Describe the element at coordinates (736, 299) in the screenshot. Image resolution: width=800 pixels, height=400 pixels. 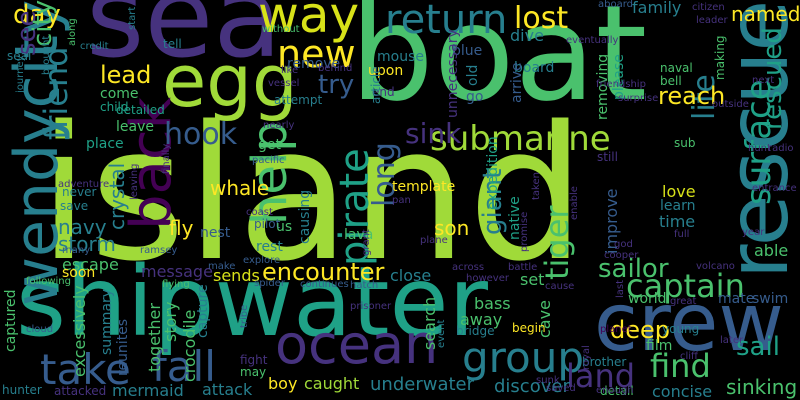
I see `cloud-word: mate` at that location.